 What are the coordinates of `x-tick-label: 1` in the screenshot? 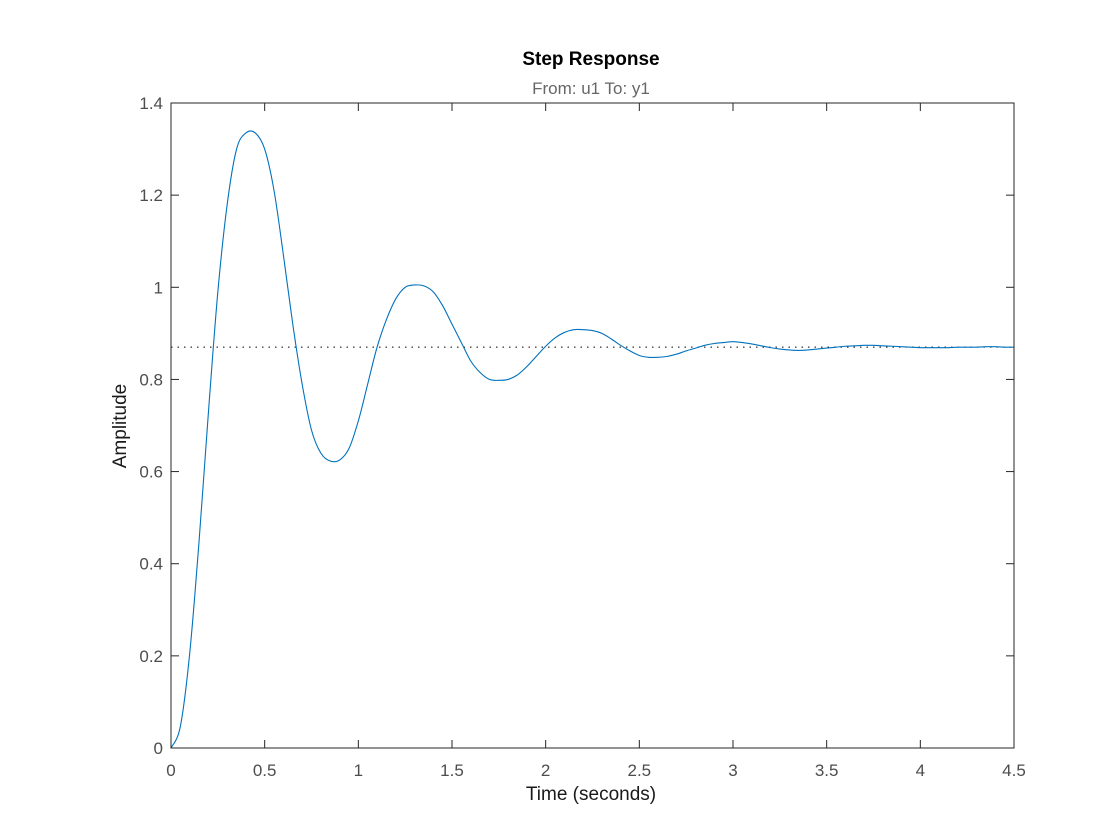 It's located at (358, 770).